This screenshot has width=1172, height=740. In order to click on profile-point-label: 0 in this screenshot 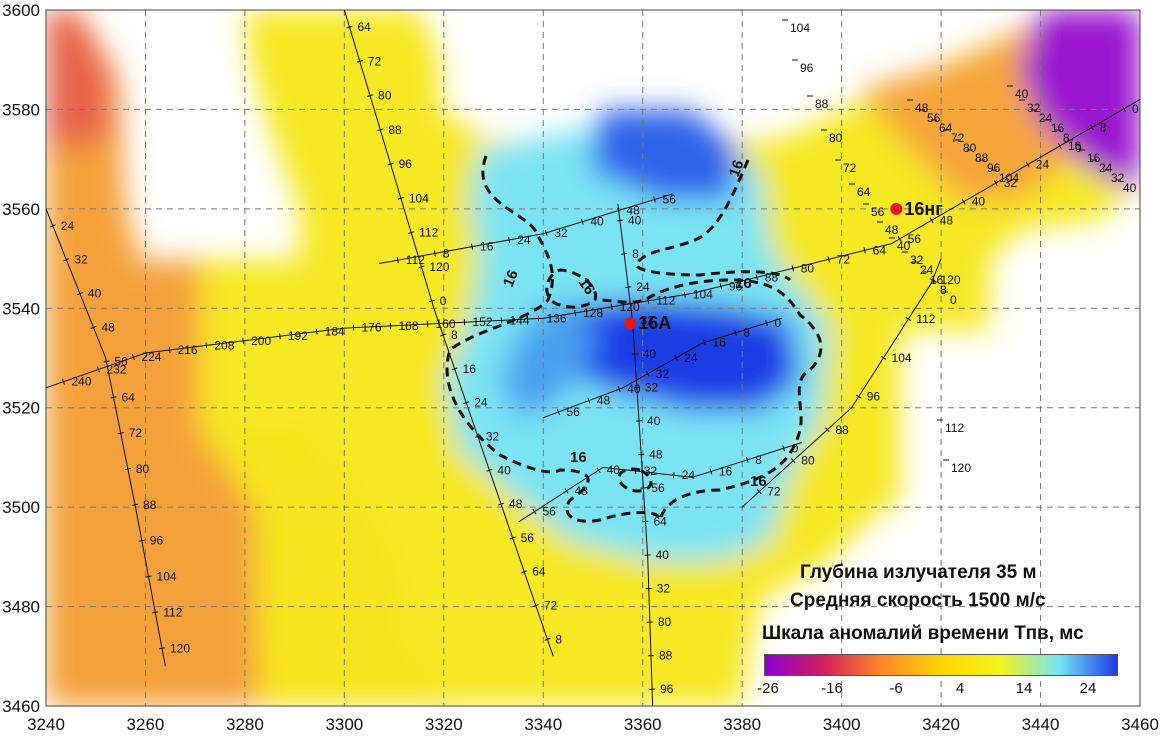, I will do `click(443, 301)`.